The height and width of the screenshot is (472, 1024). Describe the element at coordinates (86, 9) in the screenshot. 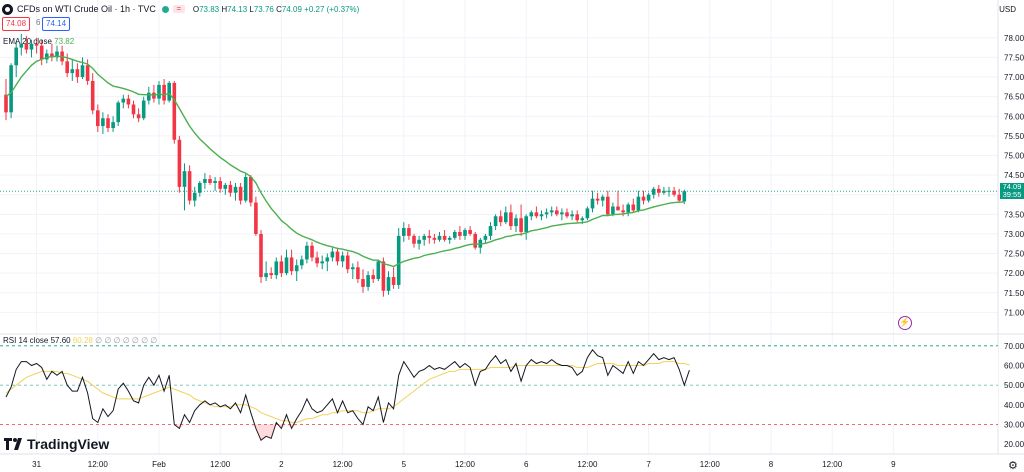

I see `symbol-title: CFDs on WTI Crude Oil · 1h · TVC` at that location.